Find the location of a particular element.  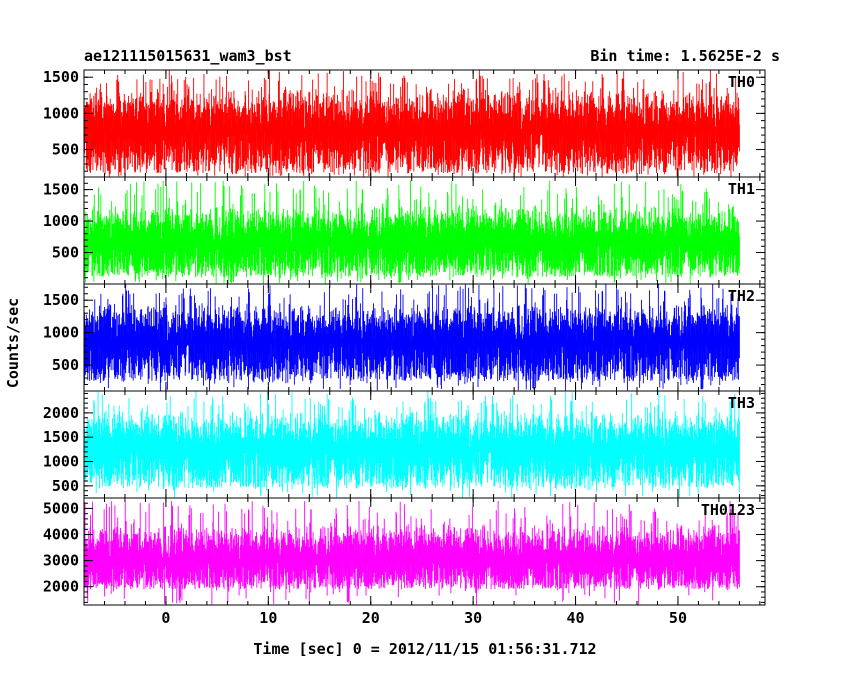

y-tick-label: 5000 is located at coordinates (61, 508).